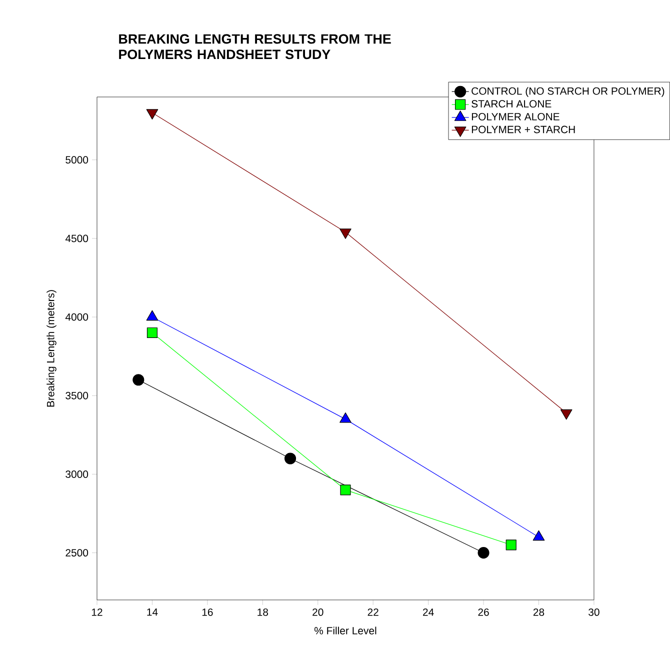 The height and width of the screenshot is (664, 670). Describe the element at coordinates (97, 612) in the screenshot. I see `x-tick-label: 12` at that location.